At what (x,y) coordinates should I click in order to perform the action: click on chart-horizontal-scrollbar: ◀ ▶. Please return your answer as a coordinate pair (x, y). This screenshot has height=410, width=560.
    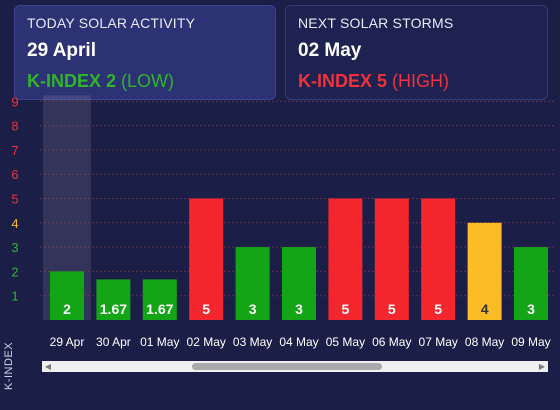
    Looking at the image, I should click on (295, 366).